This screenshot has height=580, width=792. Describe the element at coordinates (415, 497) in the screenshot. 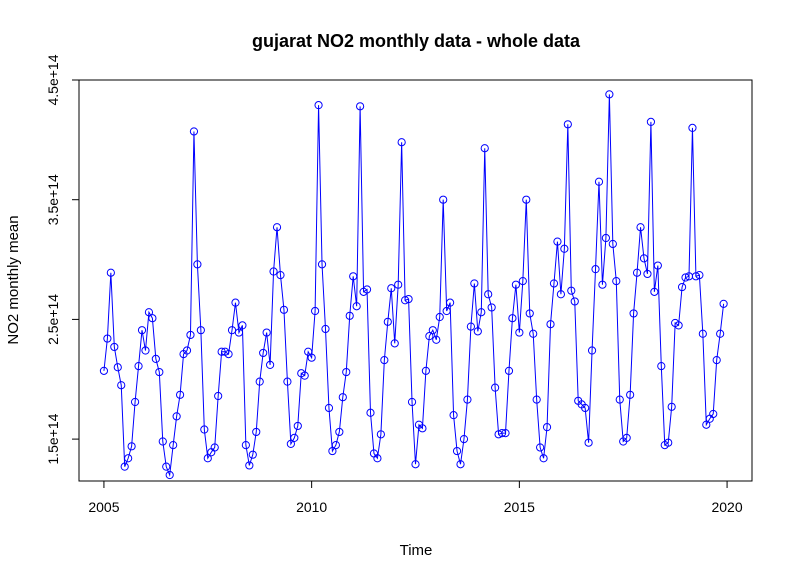

I see `x-axis: 2005 2010 2015 2020` at that location.